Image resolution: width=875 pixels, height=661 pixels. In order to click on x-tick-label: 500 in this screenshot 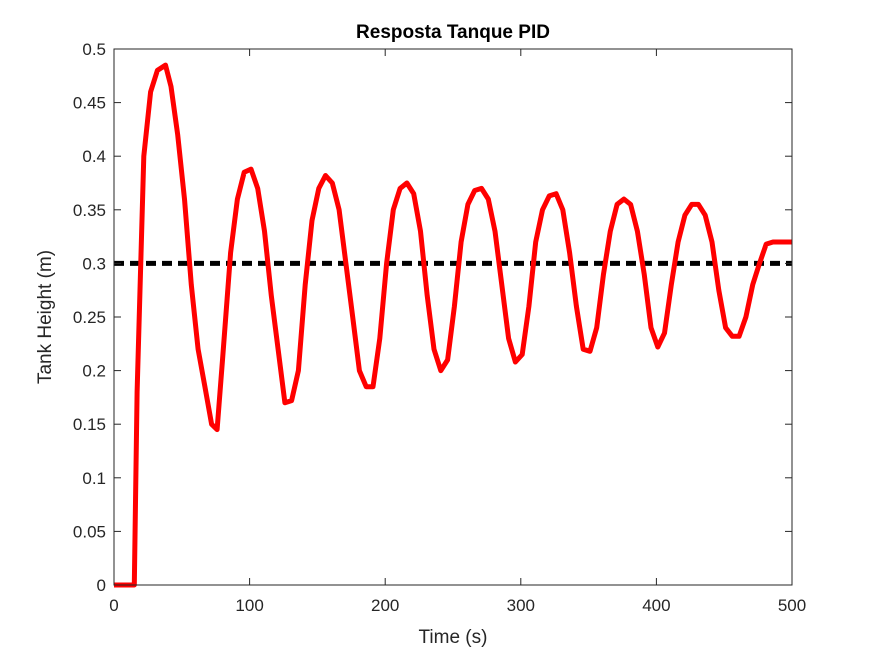, I will do `click(792, 605)`.